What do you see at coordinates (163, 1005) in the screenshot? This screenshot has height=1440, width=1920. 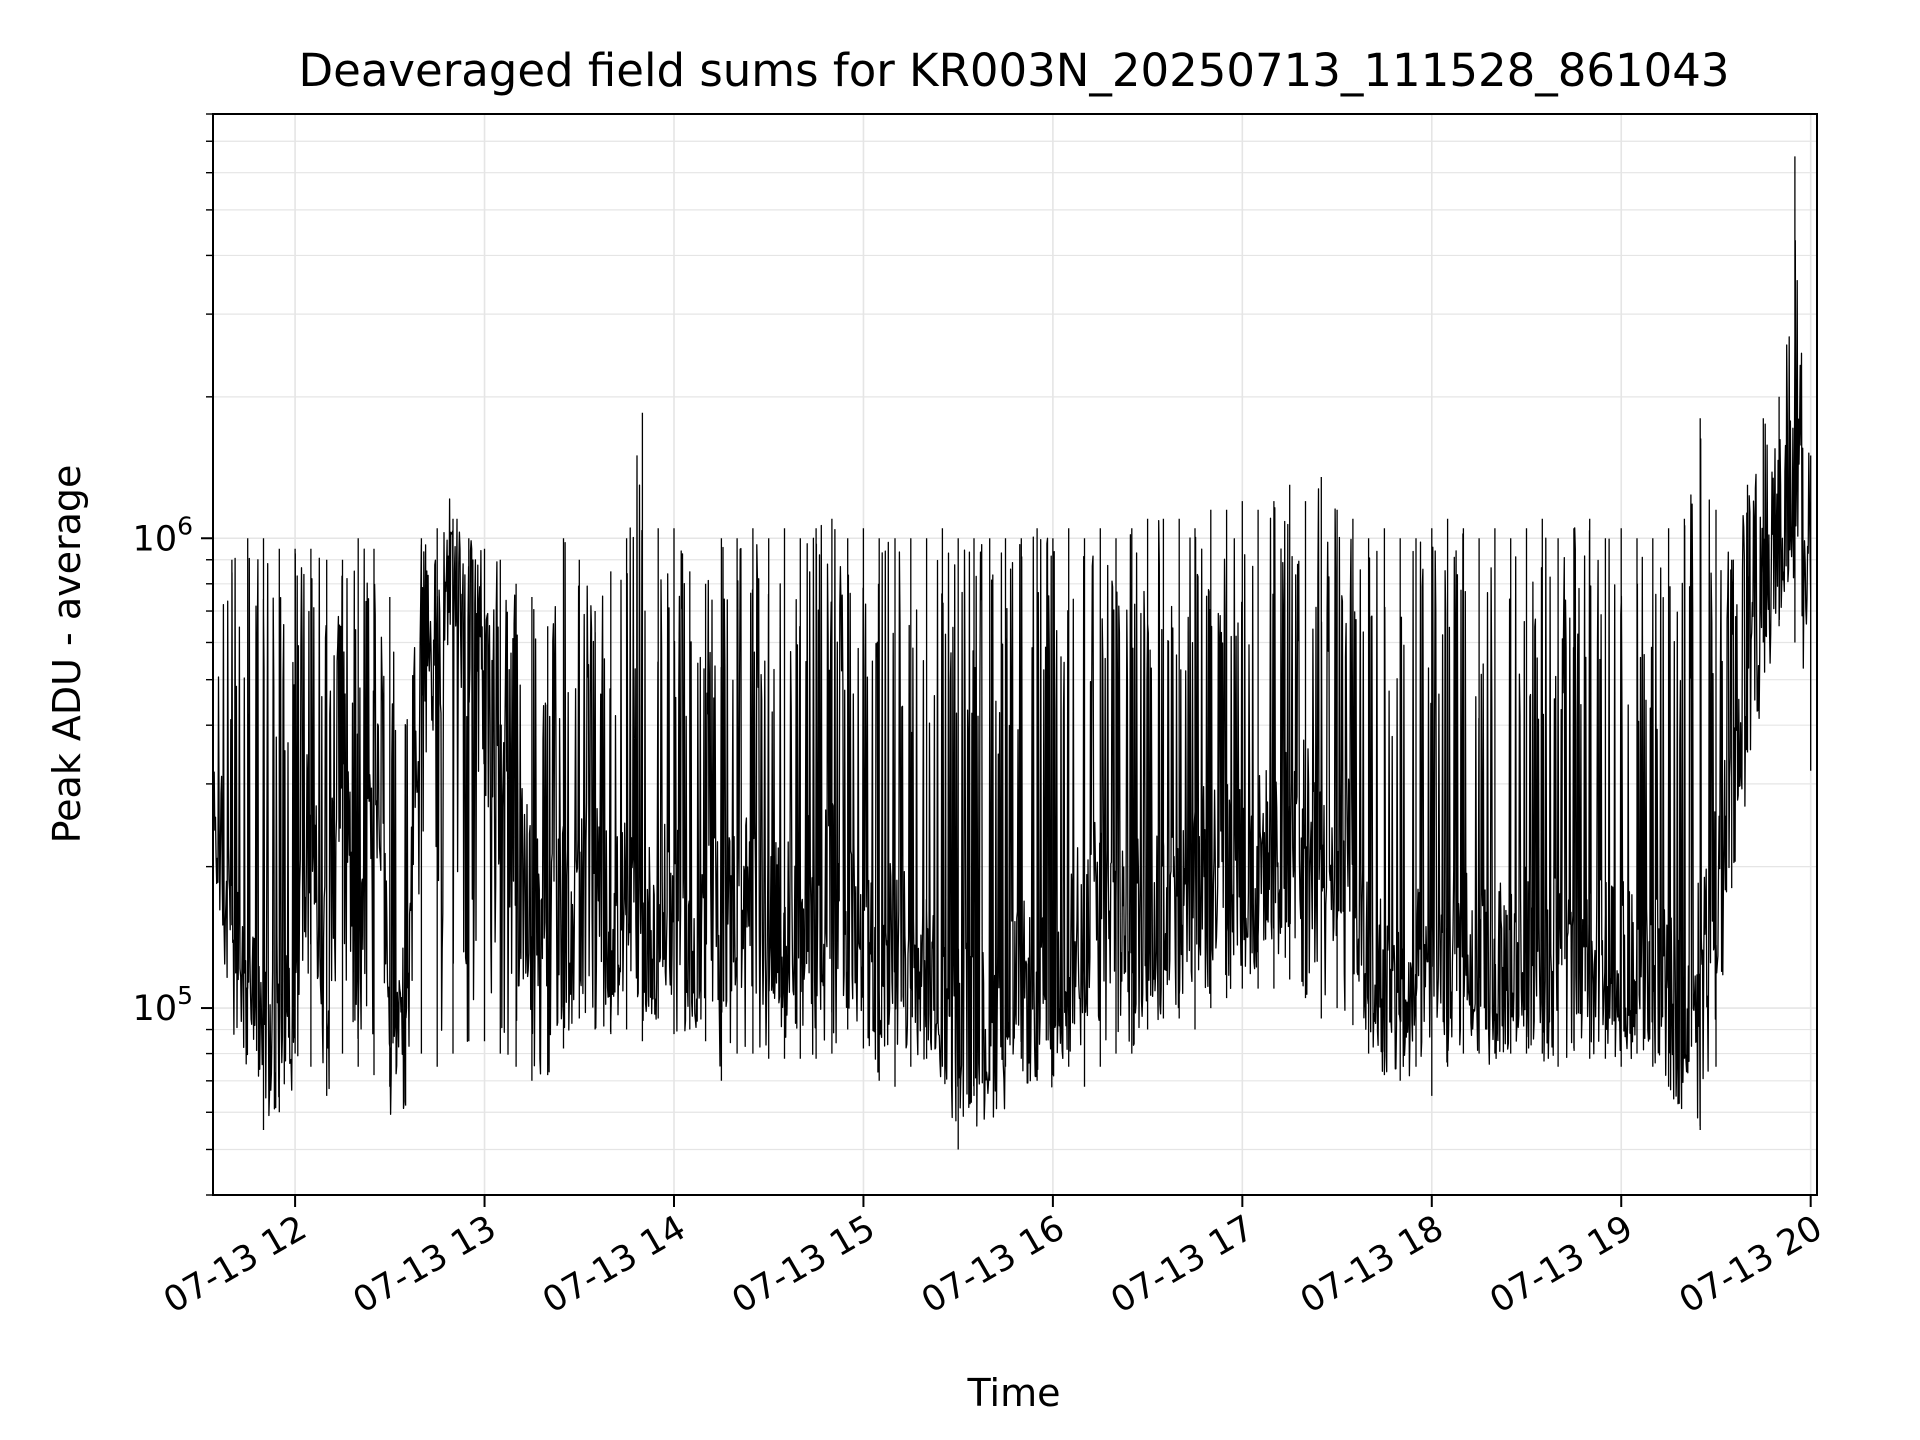 I see `y-tick-label: 10⁵` at bounding box center [163, 1005].